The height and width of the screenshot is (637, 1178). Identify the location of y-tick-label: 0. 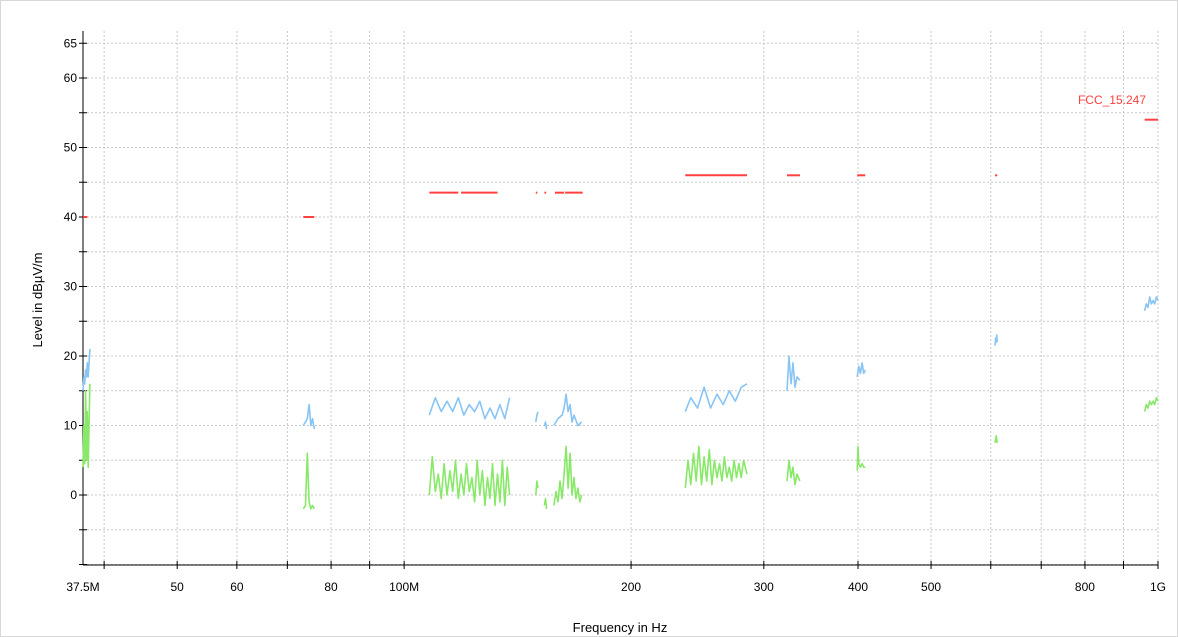
(73, 495).